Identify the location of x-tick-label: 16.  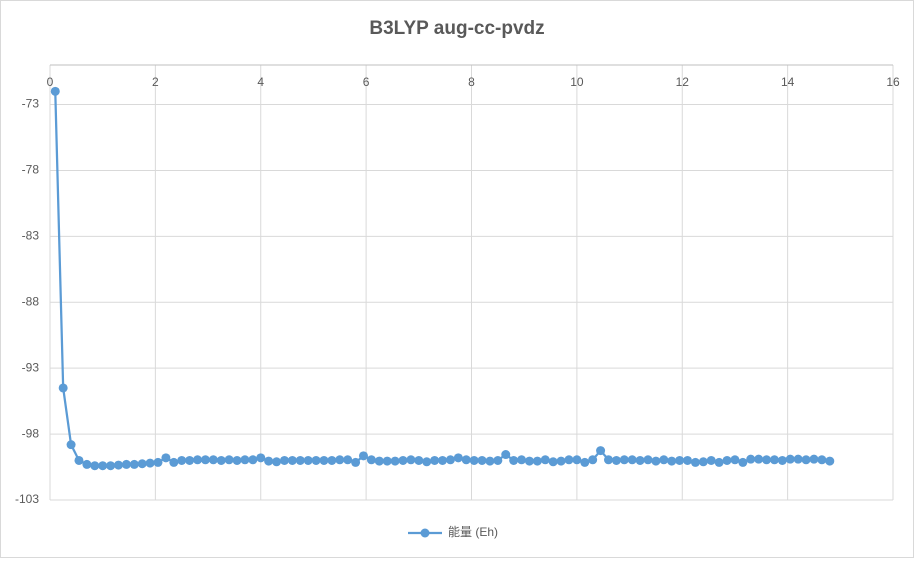
(893, 82).